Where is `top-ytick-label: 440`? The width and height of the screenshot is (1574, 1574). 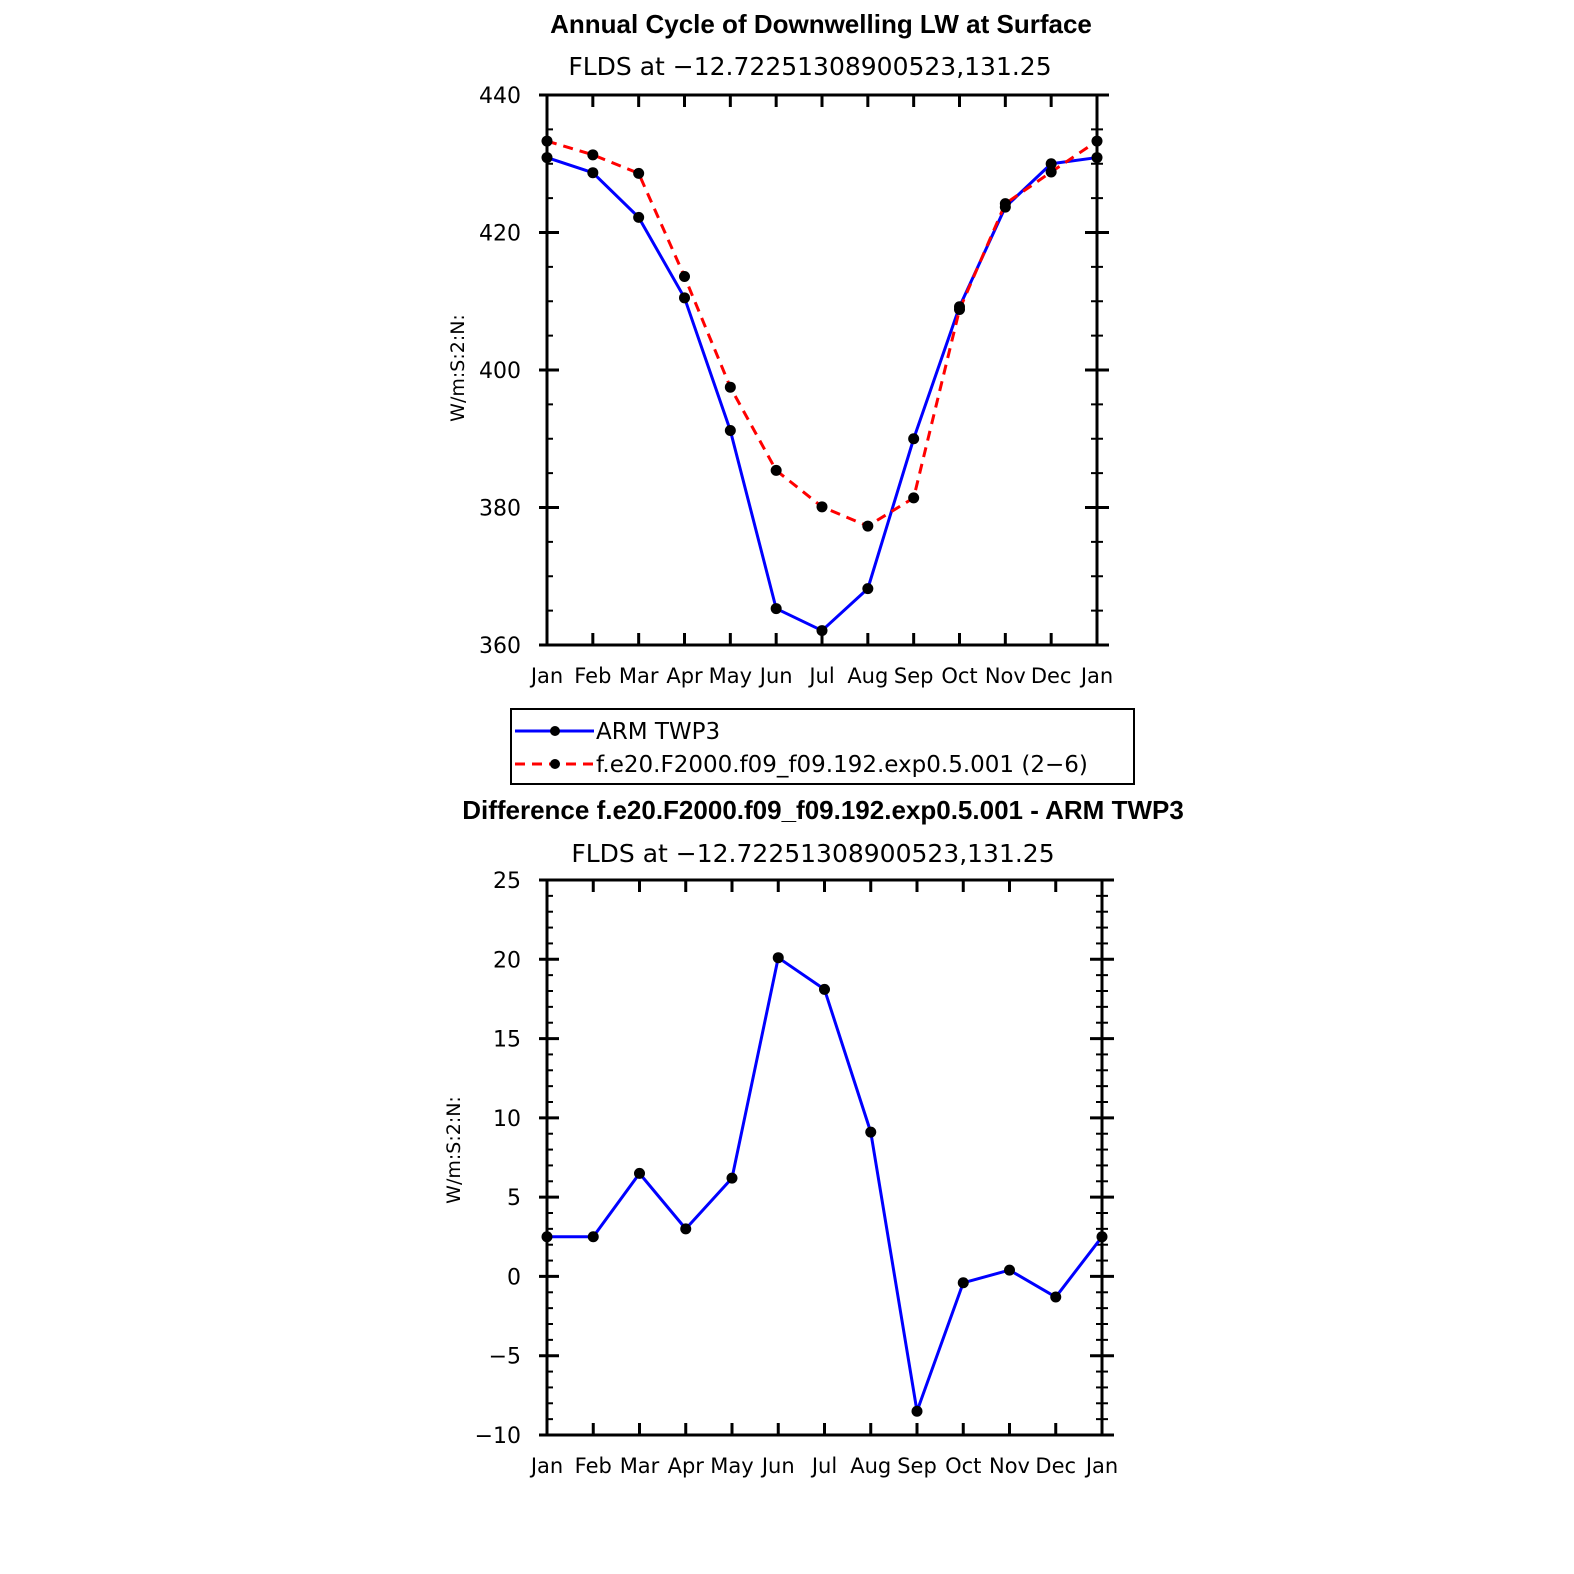 top-ytick-label: 440 is located at coordinates (500, 96).